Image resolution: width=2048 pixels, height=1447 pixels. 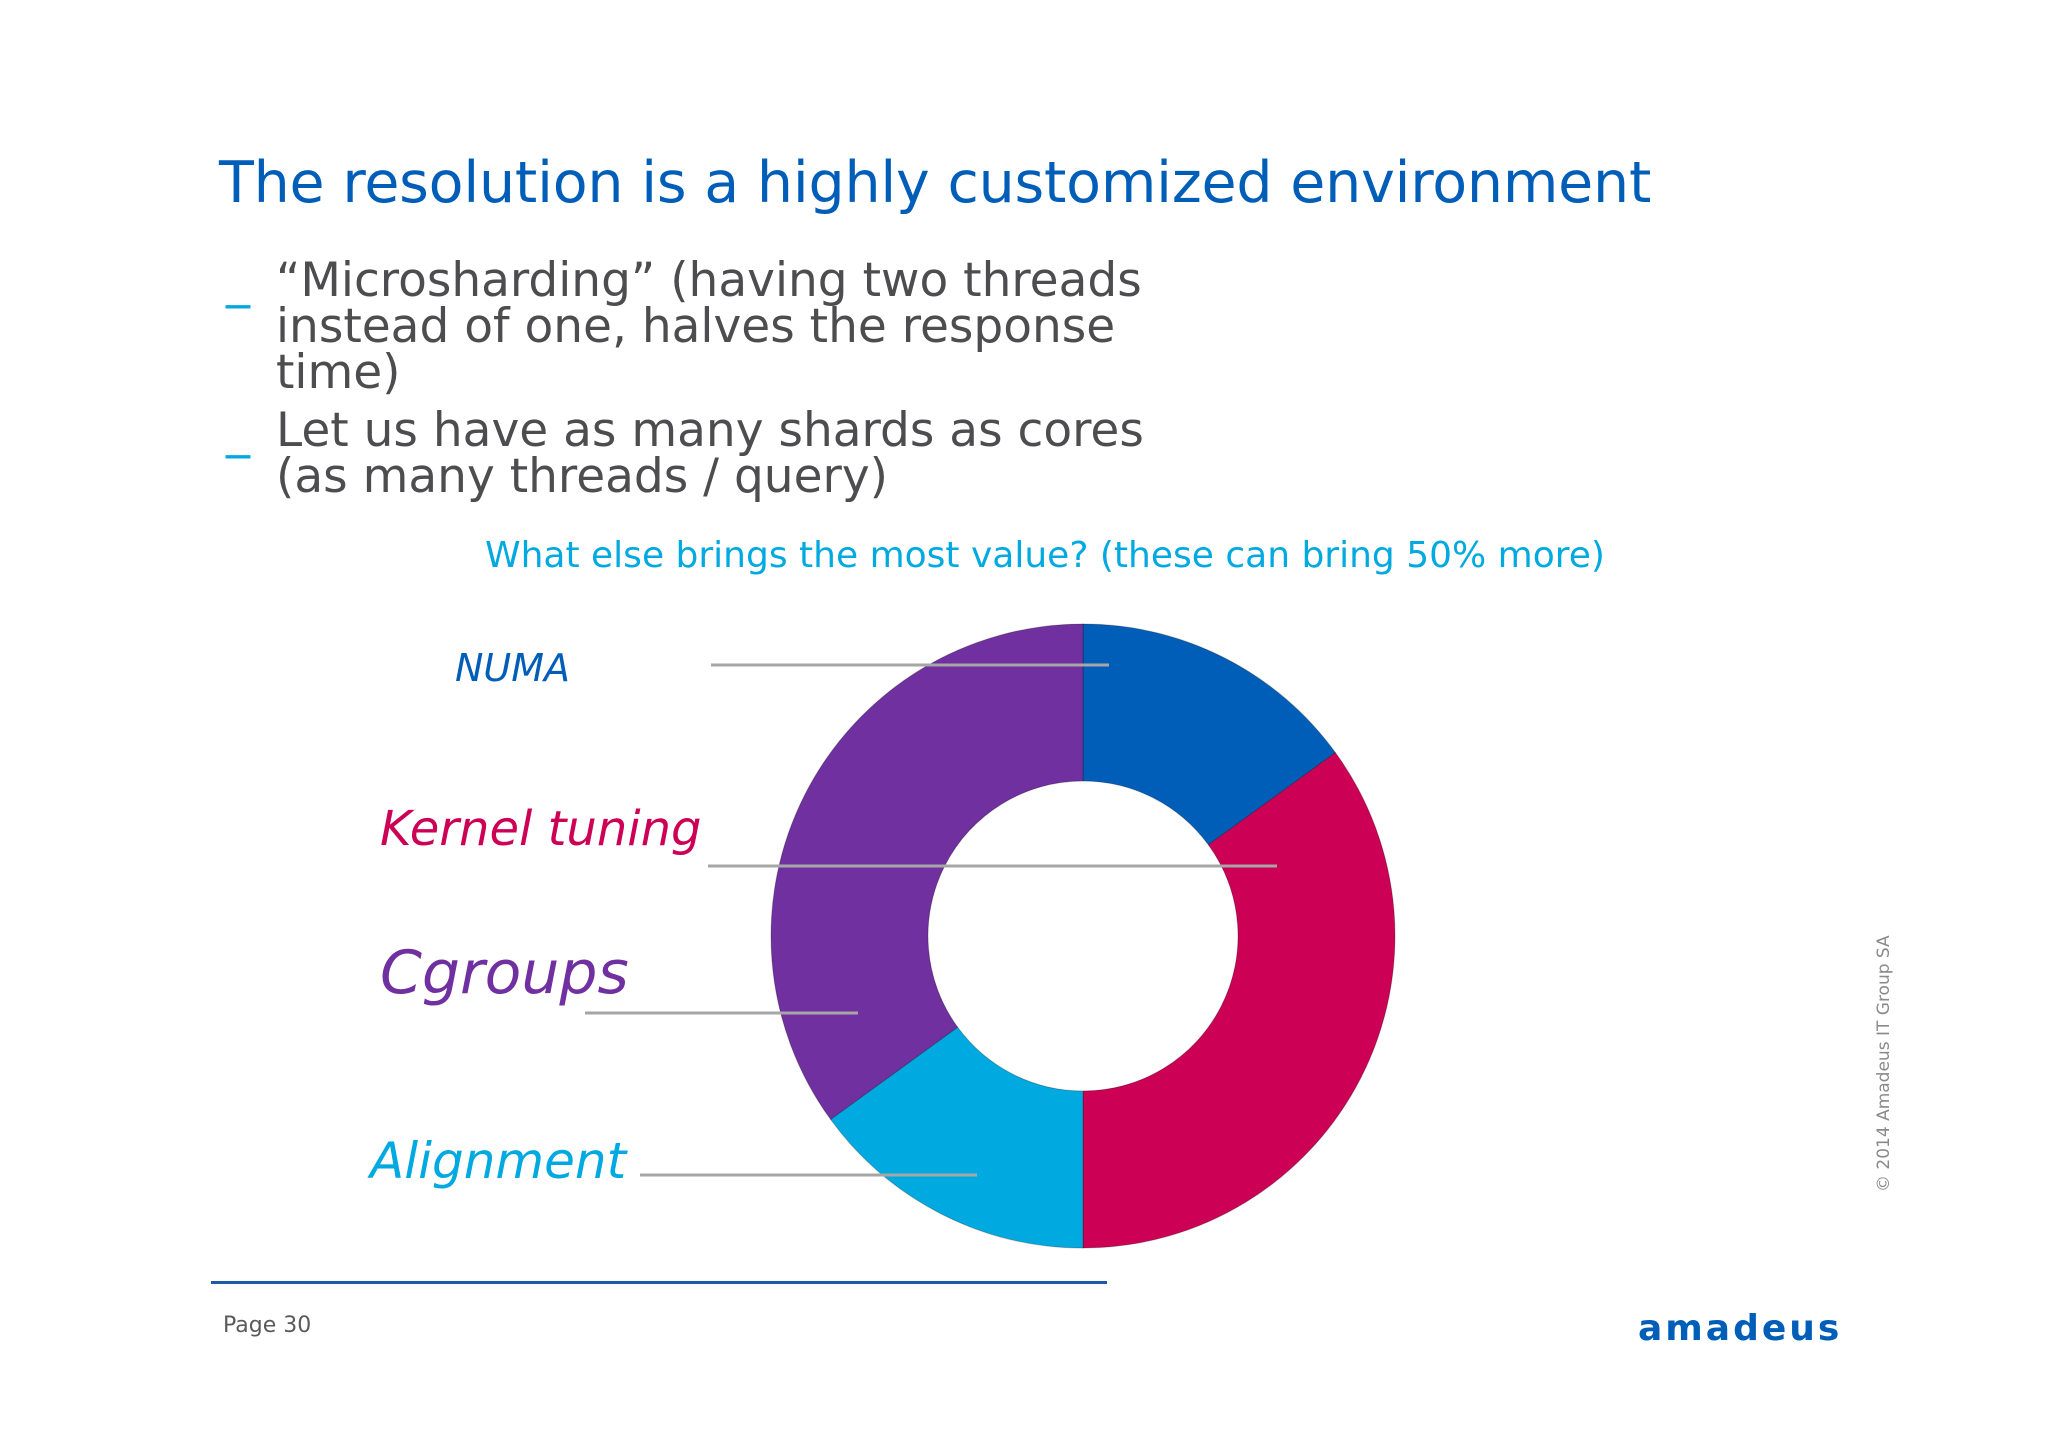 I want to click on footer-divider, so click(x=659, y=1282).